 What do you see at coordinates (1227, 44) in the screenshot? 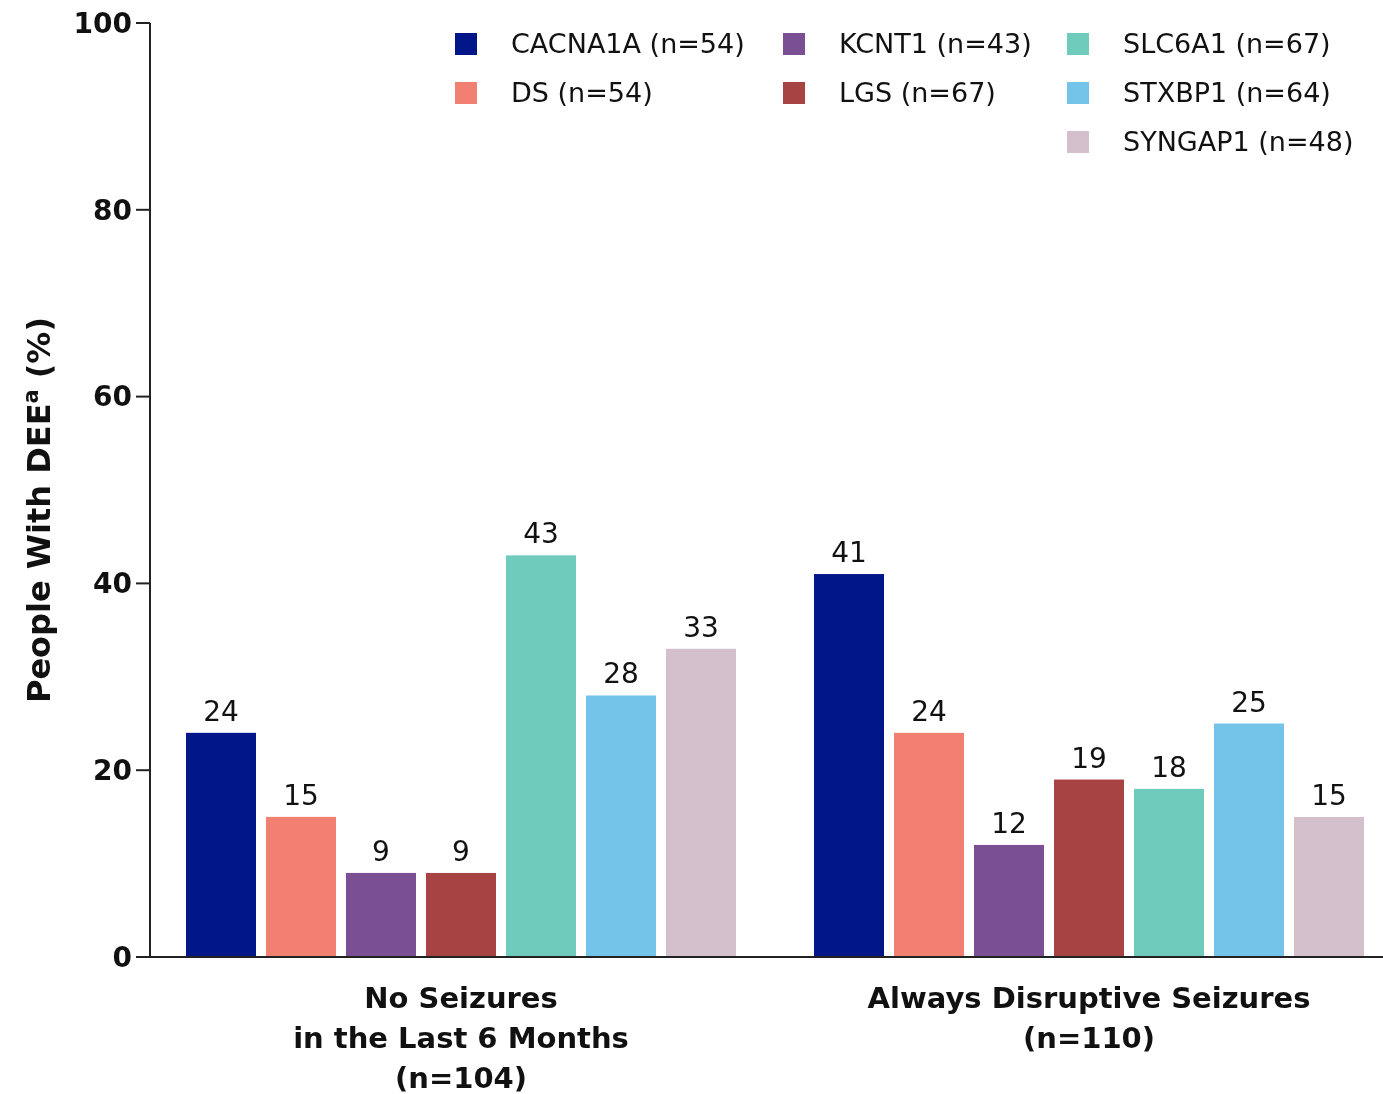
I see `legend-label: SLC6A1 (n=67)` at bounding box center [1227, 44].